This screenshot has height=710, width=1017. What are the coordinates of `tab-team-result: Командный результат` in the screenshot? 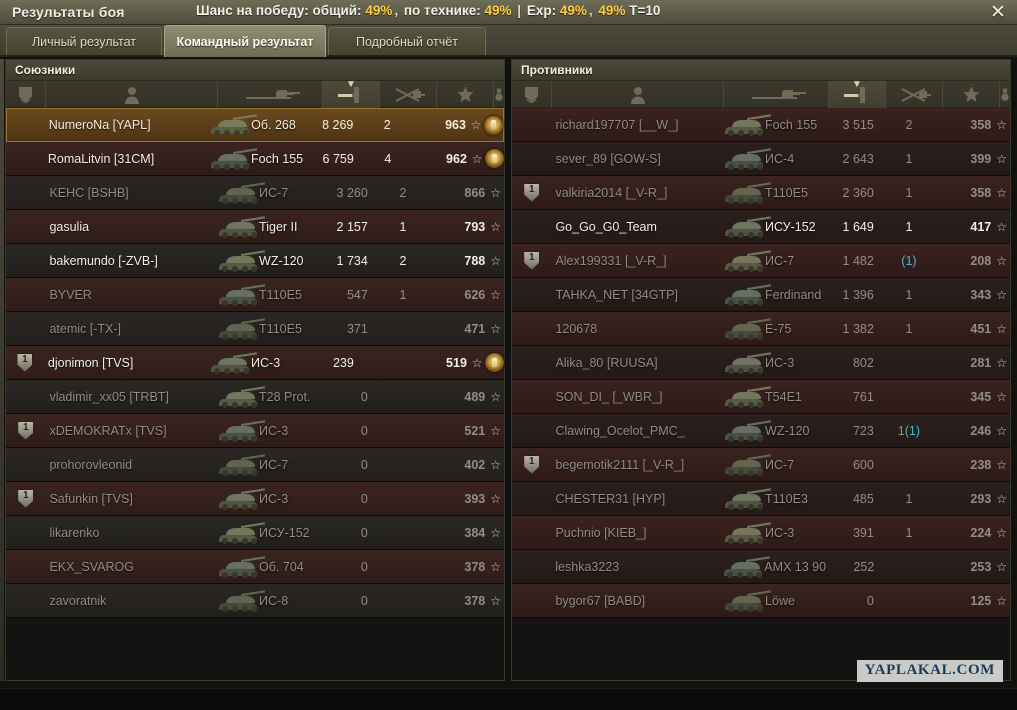 It's located at (245, 41).